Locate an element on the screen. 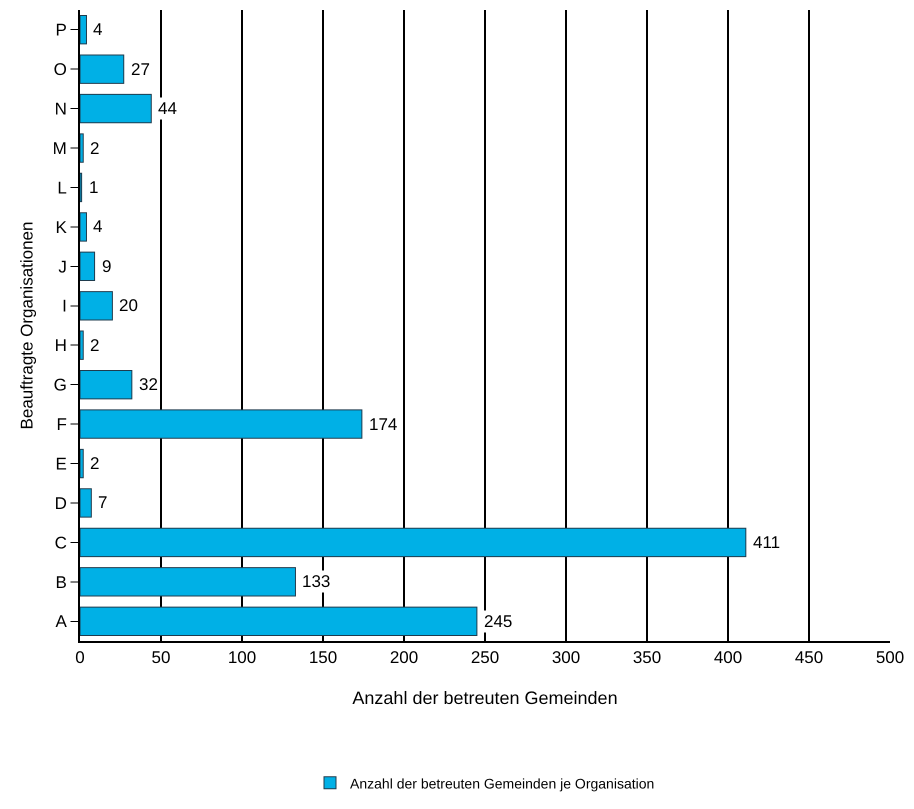 The width and height of the screenshot is (914, 809). x-tick-label: 250 is located at coordinates (485, 658).